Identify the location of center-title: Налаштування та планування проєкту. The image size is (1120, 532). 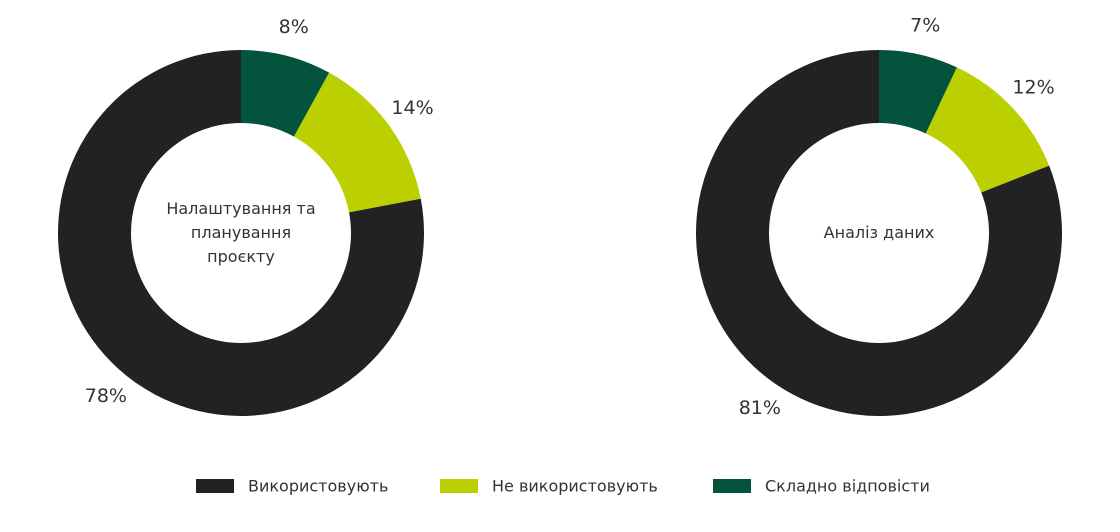
(241, 232).